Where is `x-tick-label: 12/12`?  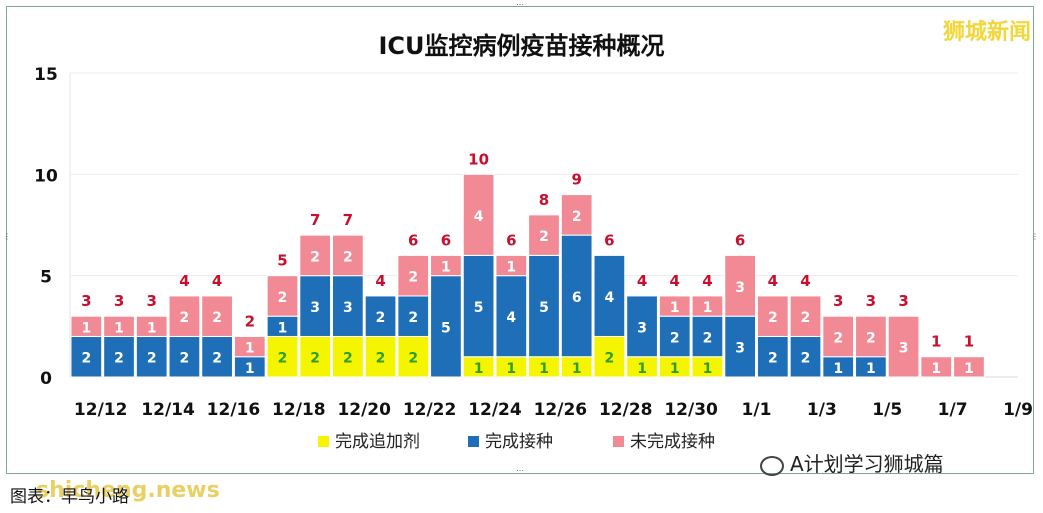 x-tick-label: 12/12 is located at coordinates (101, 410).